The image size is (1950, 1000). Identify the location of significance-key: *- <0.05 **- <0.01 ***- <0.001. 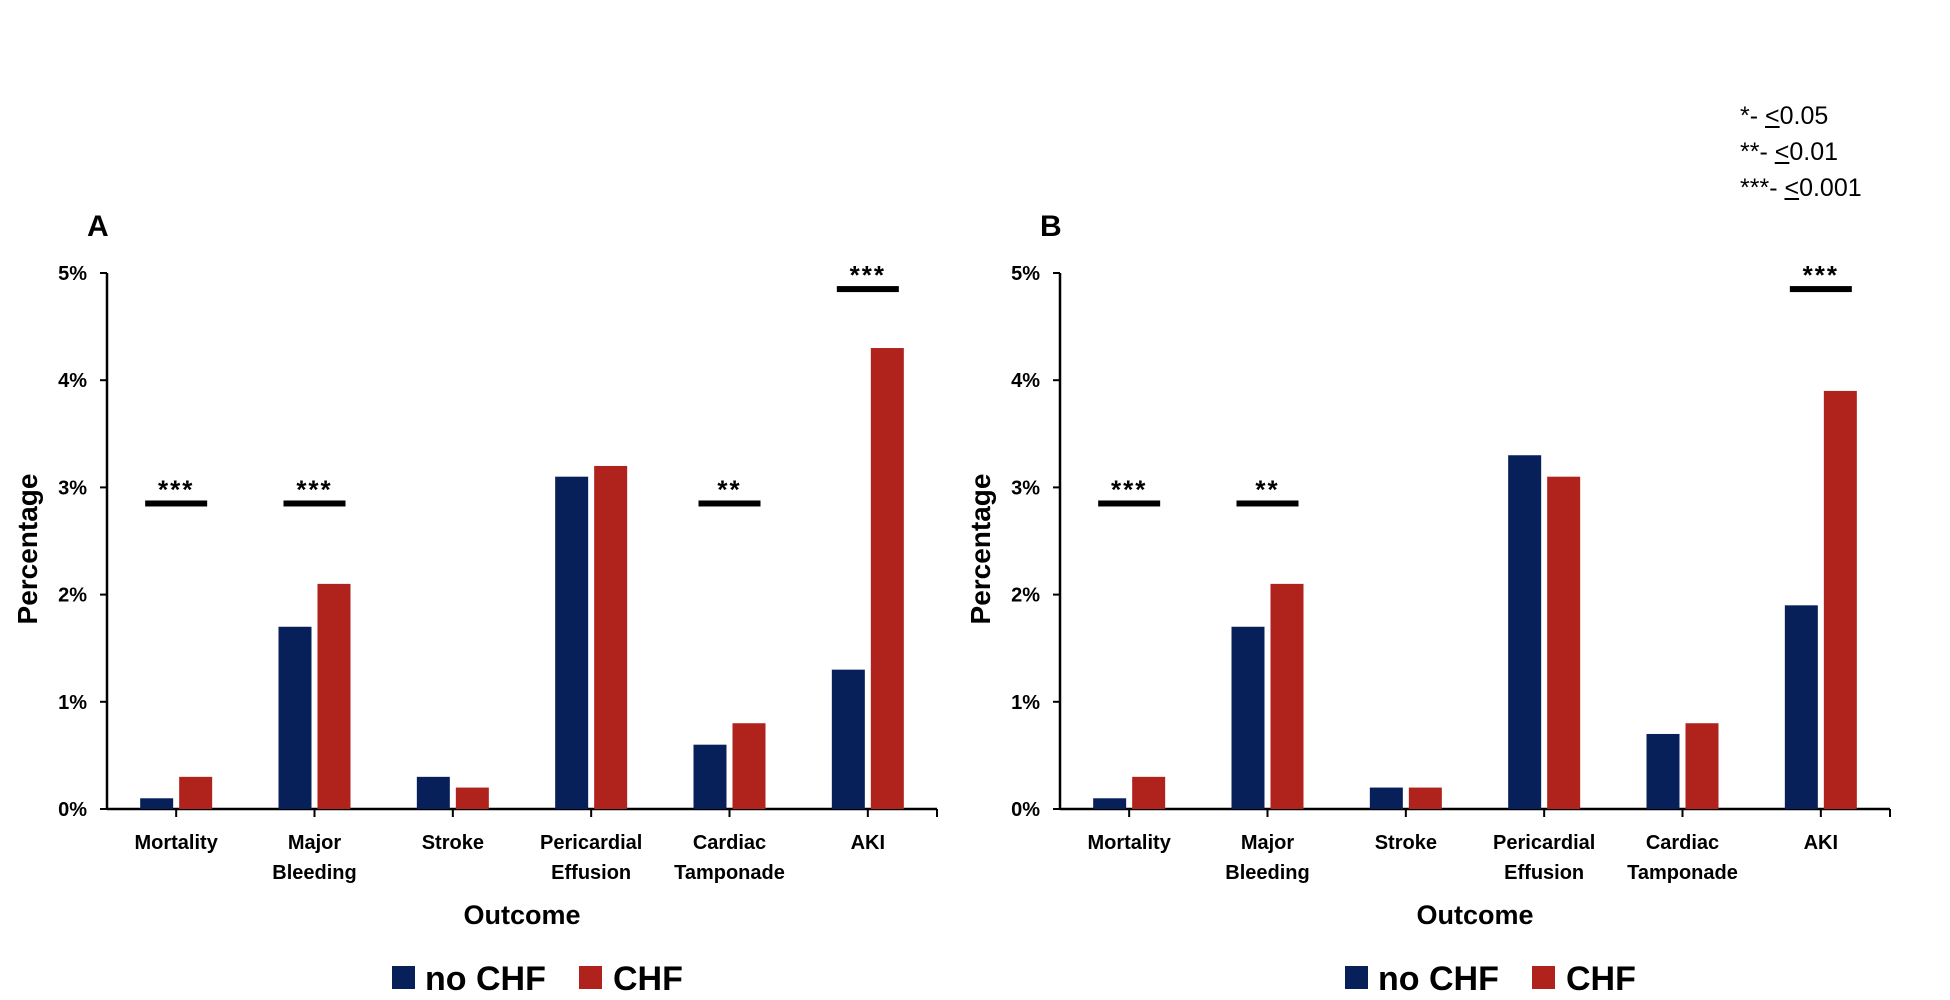
(1801, 152).